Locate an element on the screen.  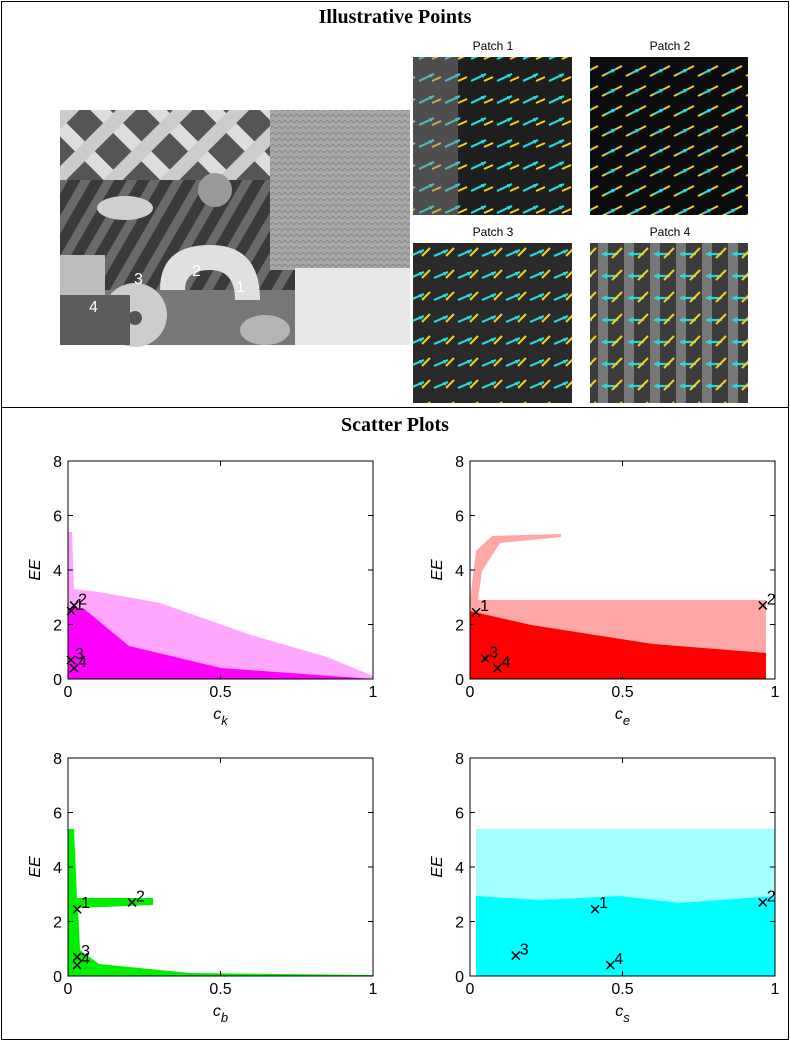
patch-shade is located at coordinates (435, 136).